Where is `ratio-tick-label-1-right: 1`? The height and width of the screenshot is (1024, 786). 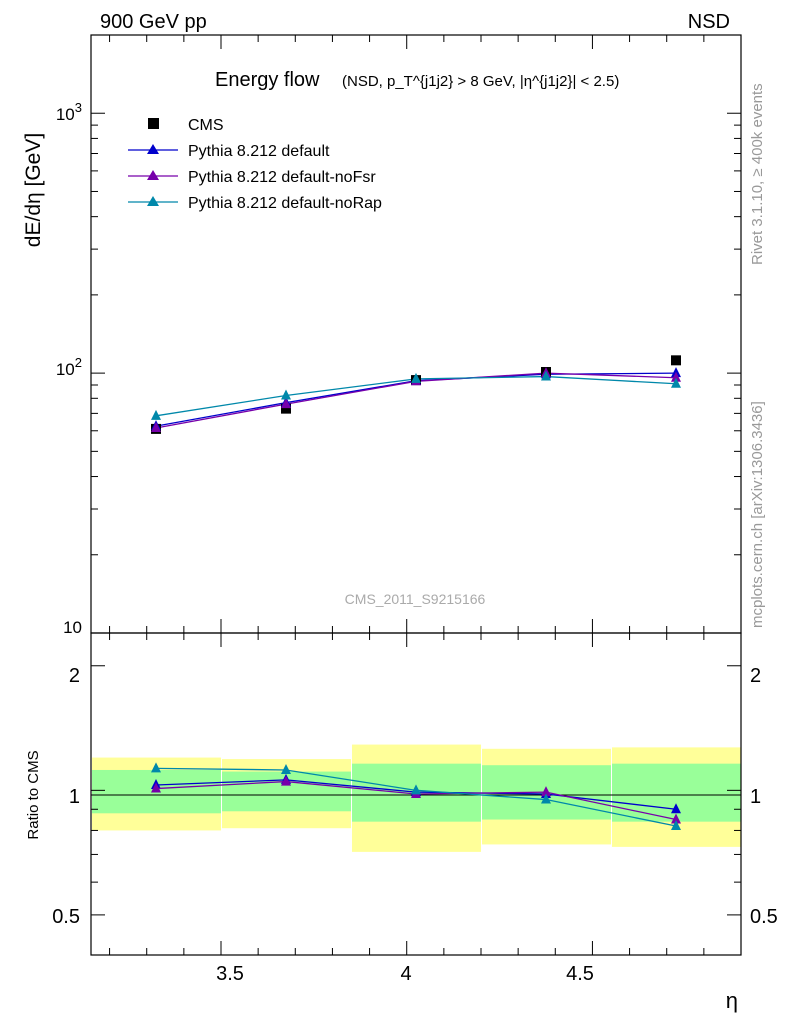
ratio-tick-label-1-right: 1 is located at coordinates (755, 797).